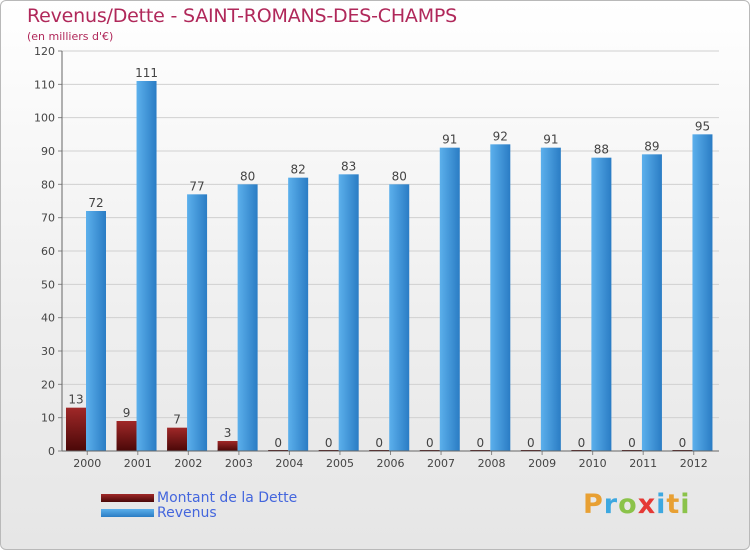  I want to click on proxiti-logo: Proxiti, so click(637, 504).